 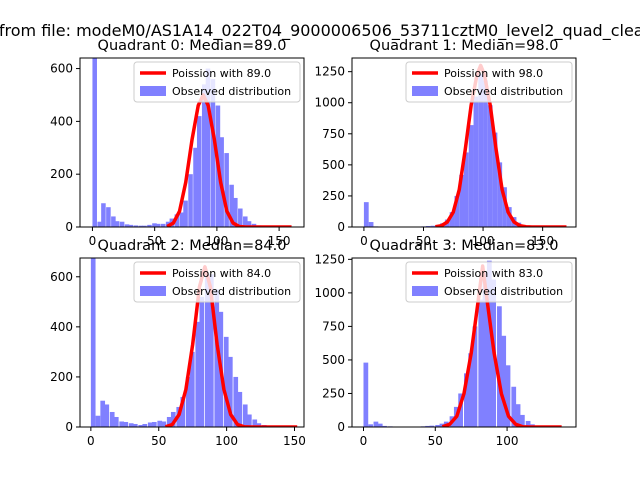 I want to click on x-tick-label: 150, so click(x=279, y=241).